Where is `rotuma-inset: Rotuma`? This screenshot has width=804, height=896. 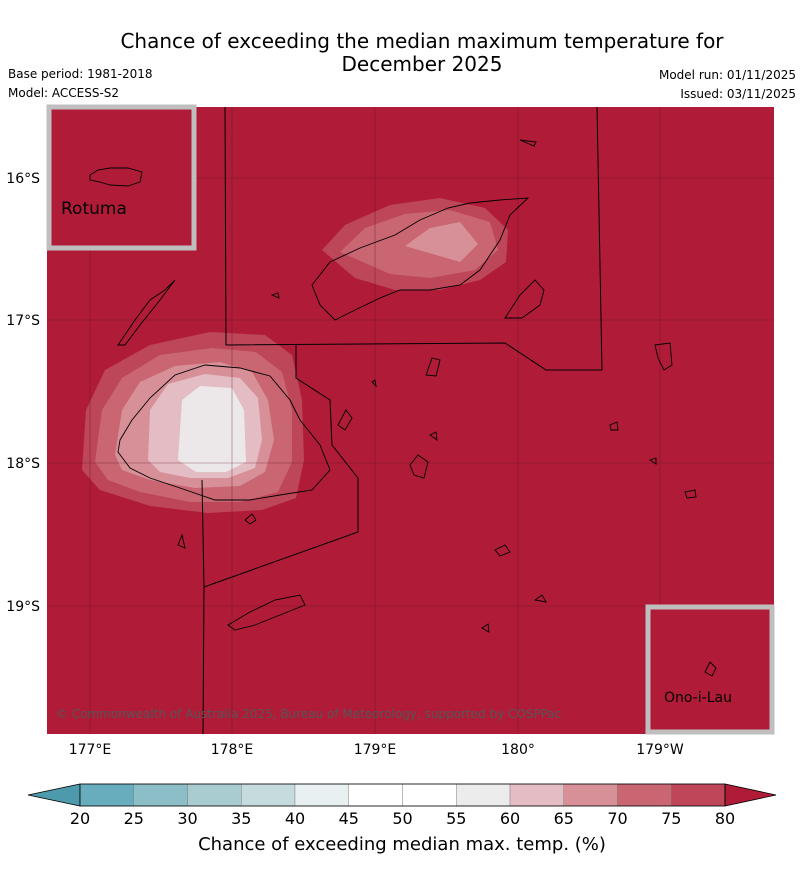
rotuma-inset: Rotuma is located at coordinates (121, 177).